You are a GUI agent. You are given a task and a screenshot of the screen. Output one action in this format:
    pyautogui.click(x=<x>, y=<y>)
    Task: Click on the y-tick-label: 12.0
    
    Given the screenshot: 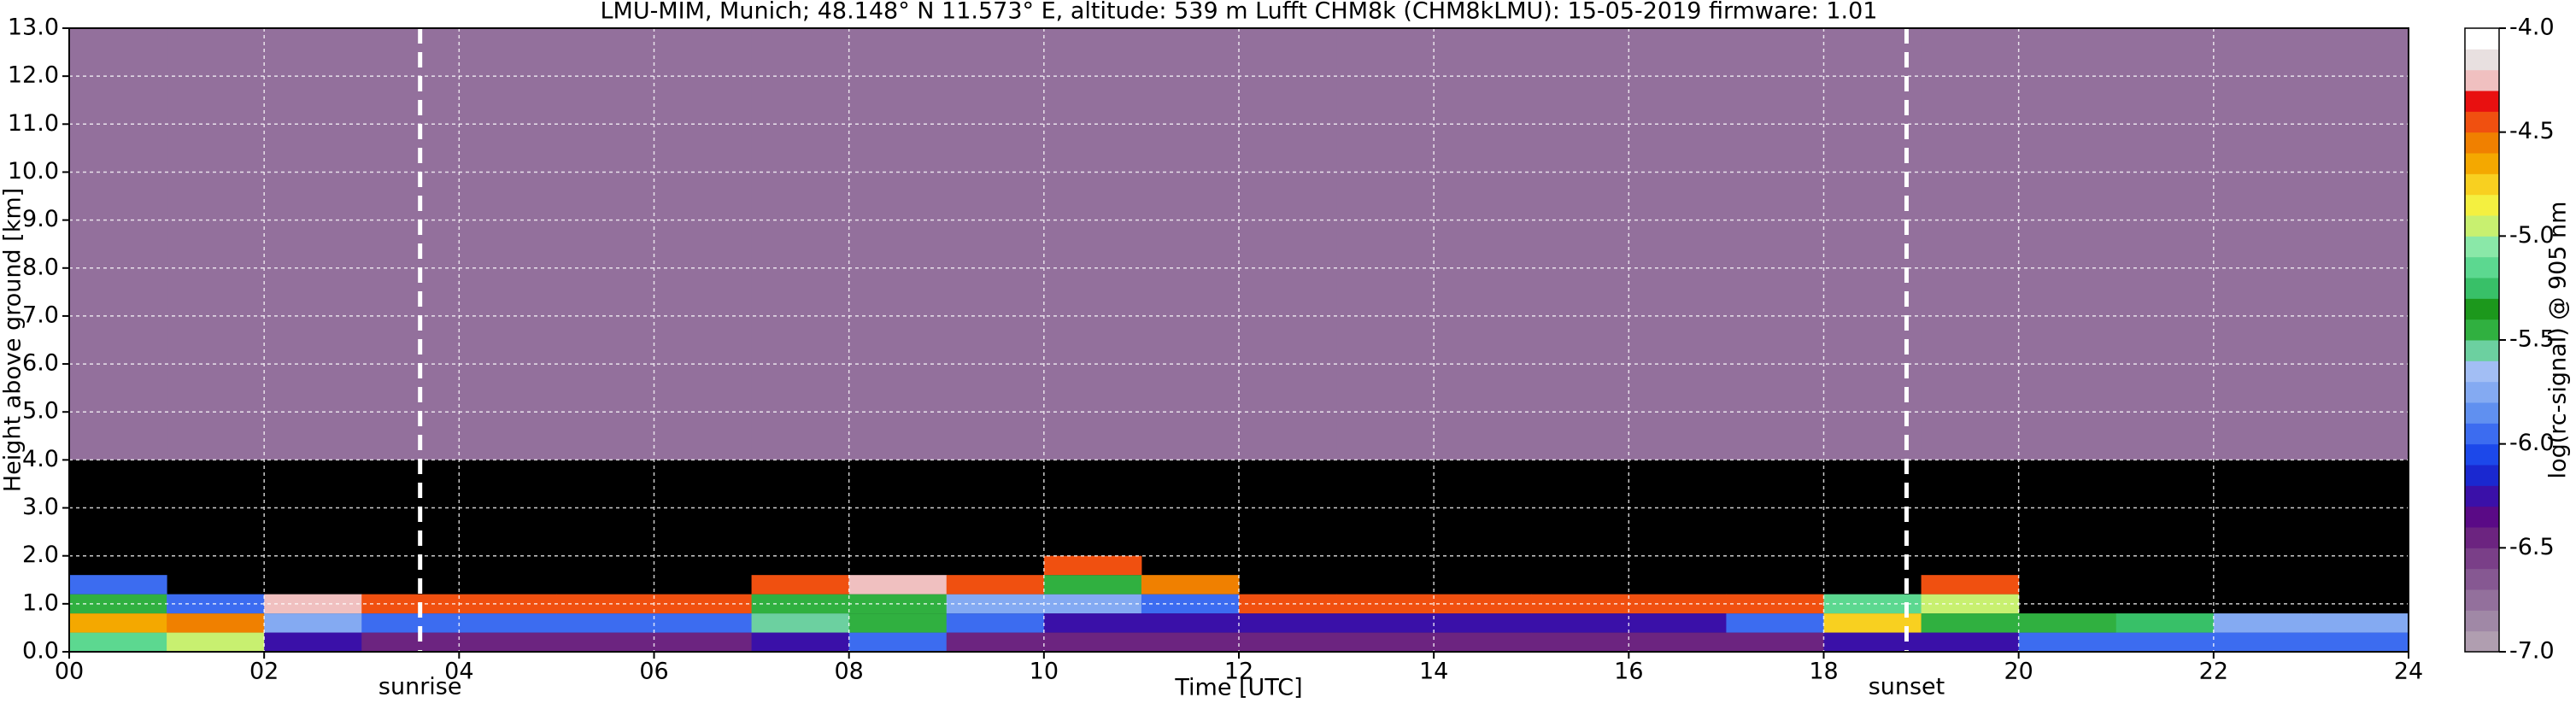 What is the action you would take?
    pyautogui.click(x=33, y=75)
    